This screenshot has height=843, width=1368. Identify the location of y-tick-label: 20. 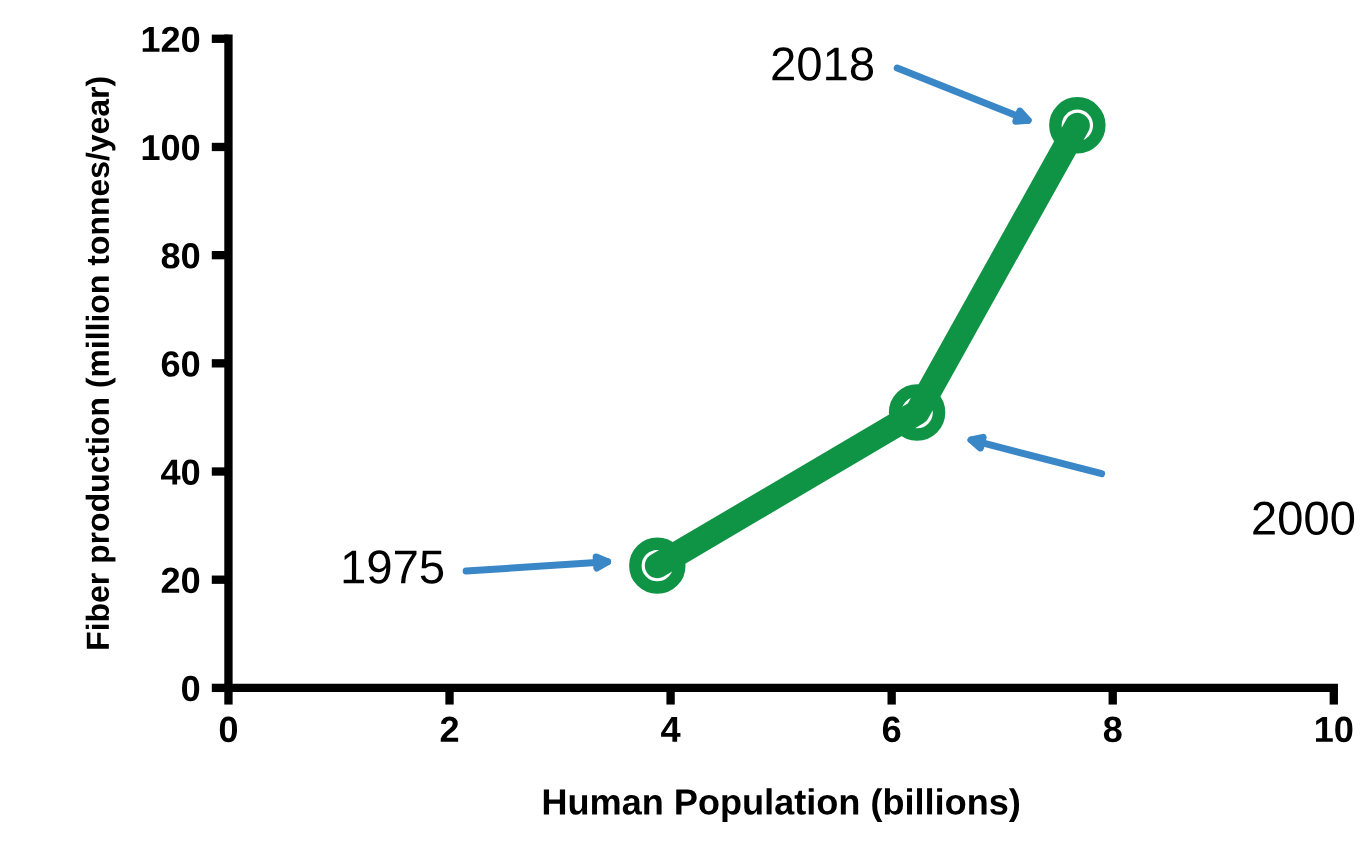
(180, 580).